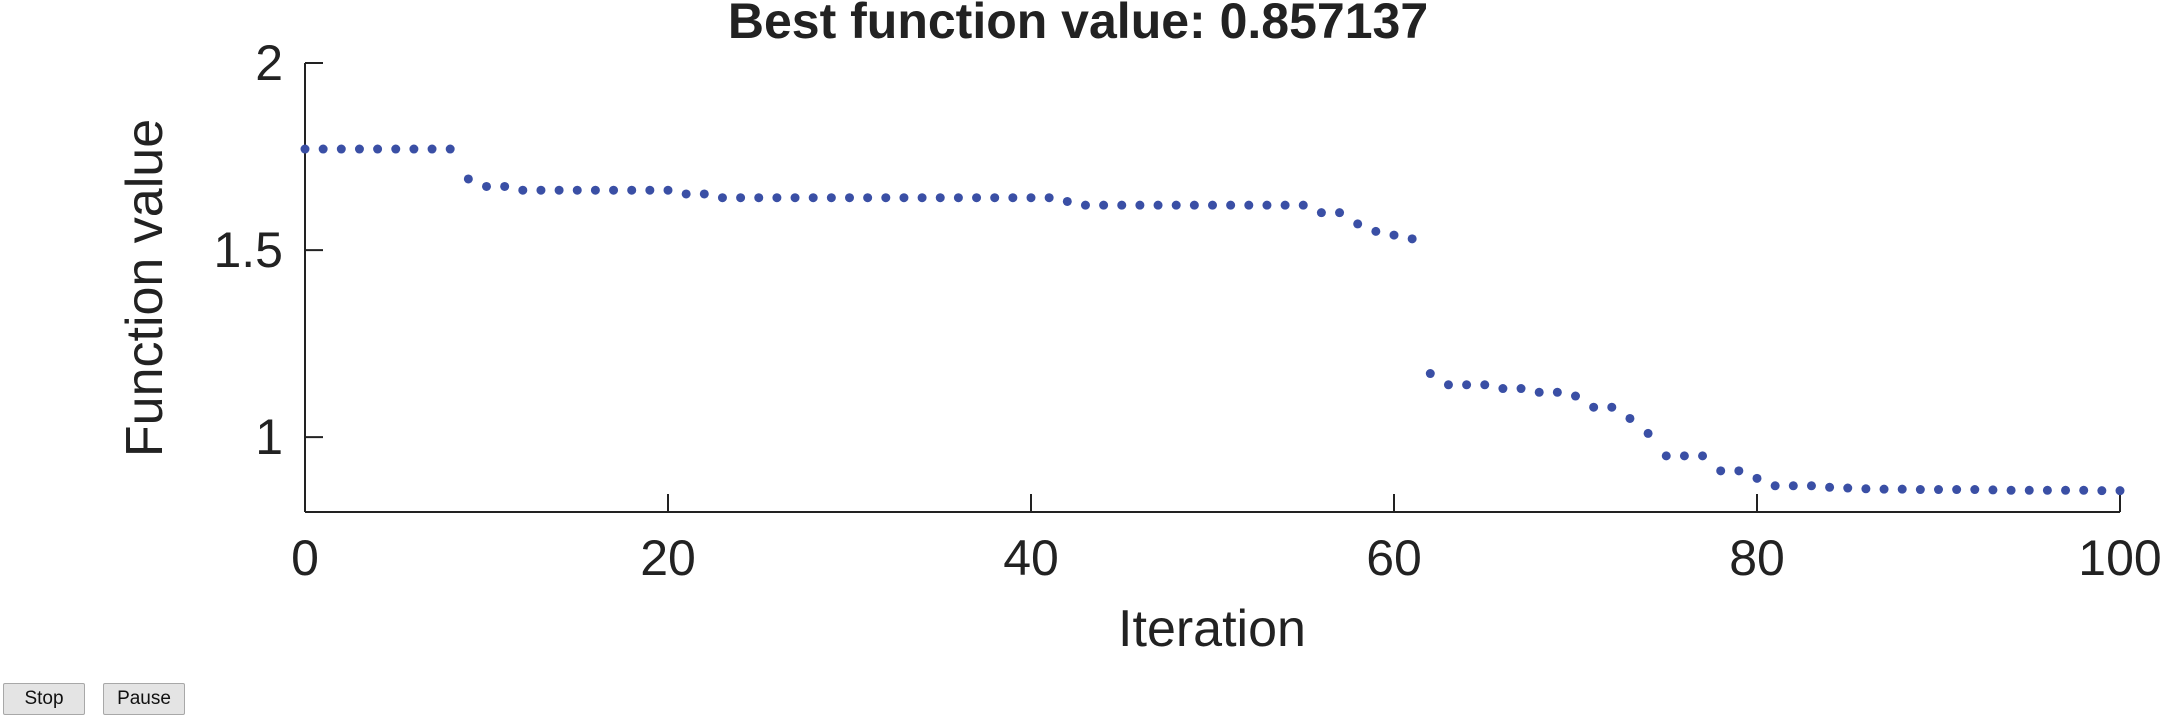 This screenshot has width=2163, height=718. What do you see at coordinates (305, 558) in the screenshot?
I see `x-tick-label: 0` at bounding box center [305, 558].